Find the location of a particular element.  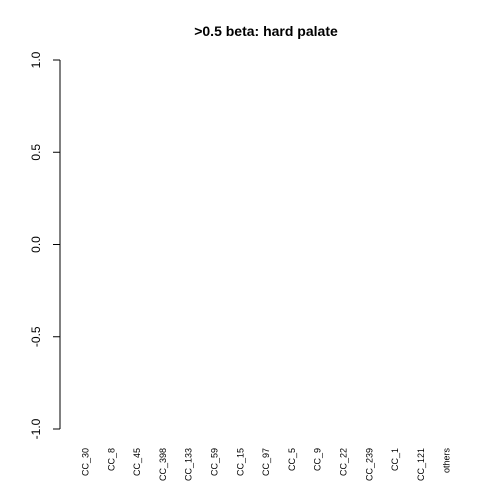

y-tick-label: -1.0 is located at coordinates (36, 428).